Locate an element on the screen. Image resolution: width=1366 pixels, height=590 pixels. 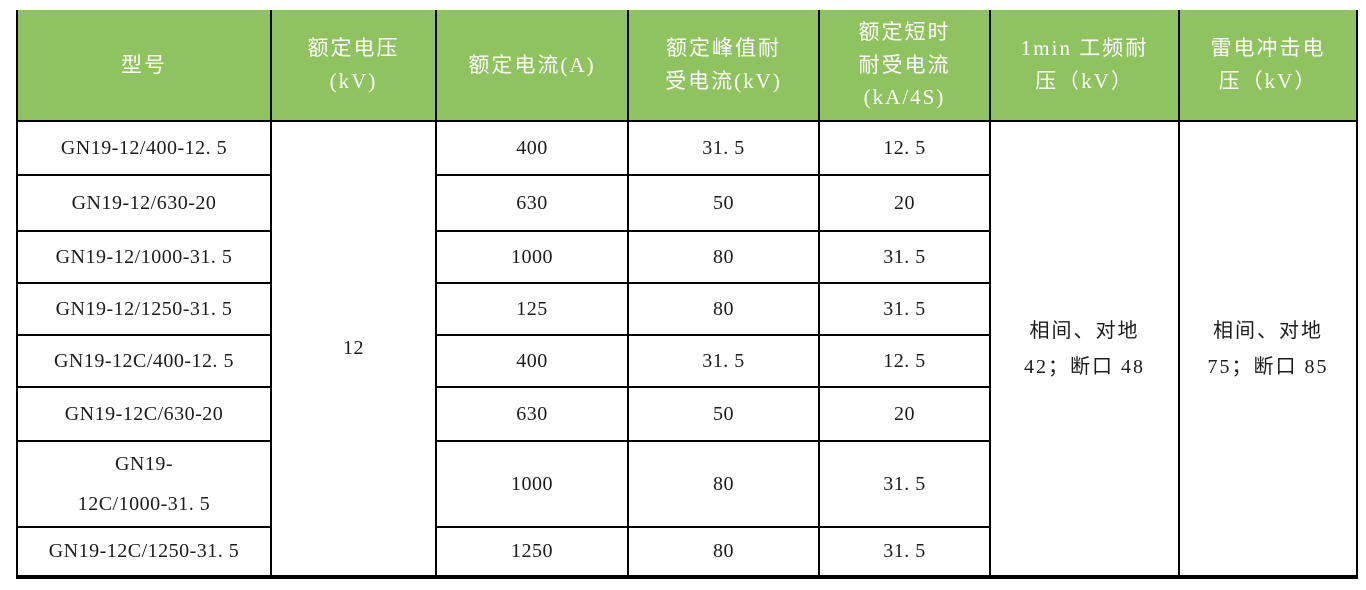
rated-voltage-merged-cell: 12 is located at coordinates (353, 349).